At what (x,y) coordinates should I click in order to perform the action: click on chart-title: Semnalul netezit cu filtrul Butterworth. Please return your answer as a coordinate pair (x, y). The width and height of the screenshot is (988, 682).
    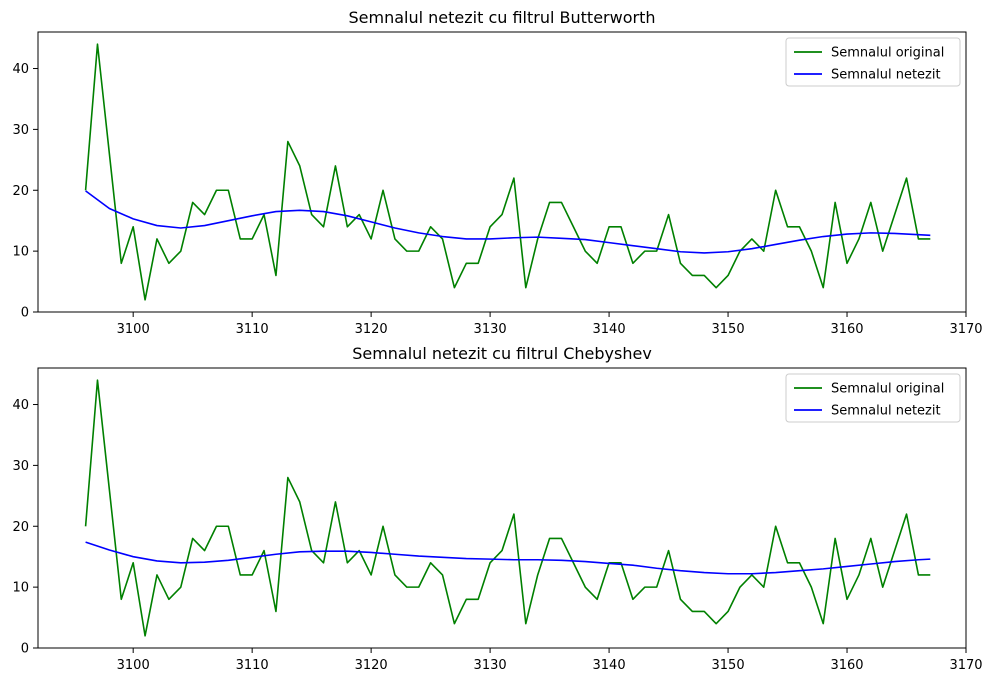
    Looking at the image, I should click on (502, 17).